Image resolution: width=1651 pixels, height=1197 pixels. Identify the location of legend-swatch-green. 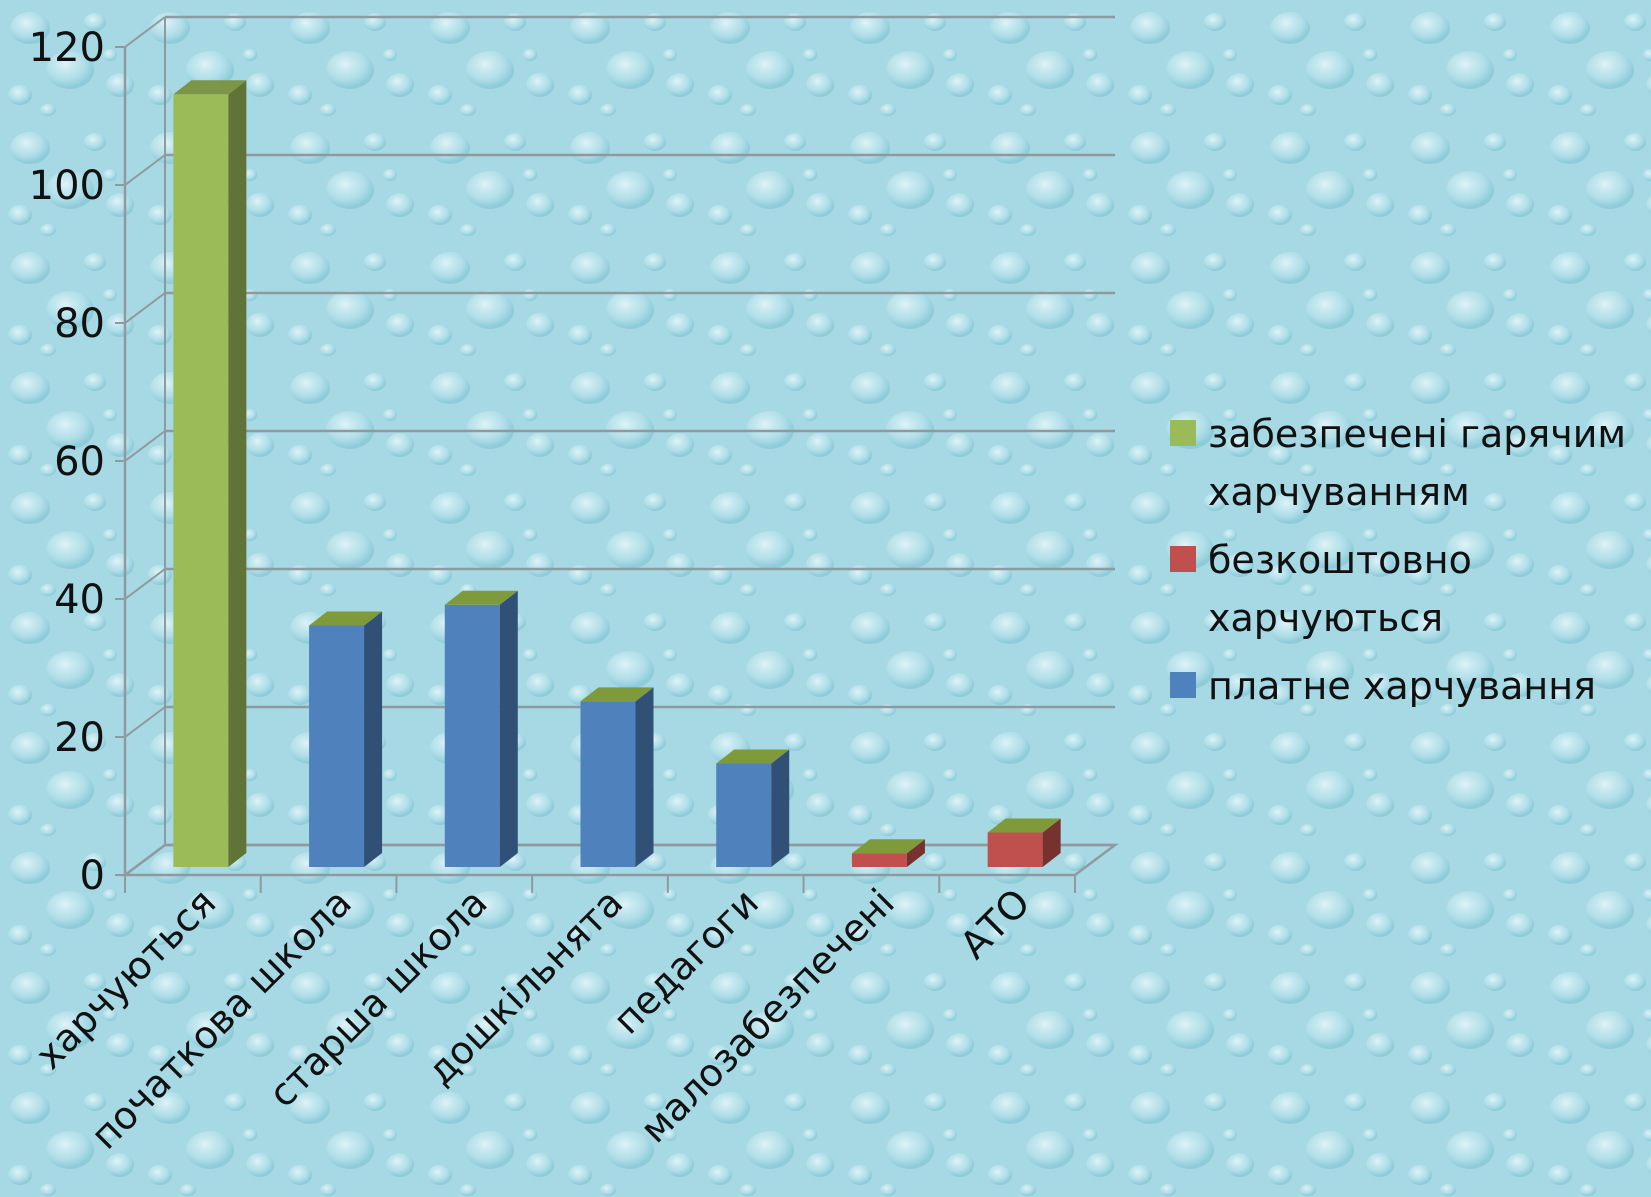
(1183, 433).